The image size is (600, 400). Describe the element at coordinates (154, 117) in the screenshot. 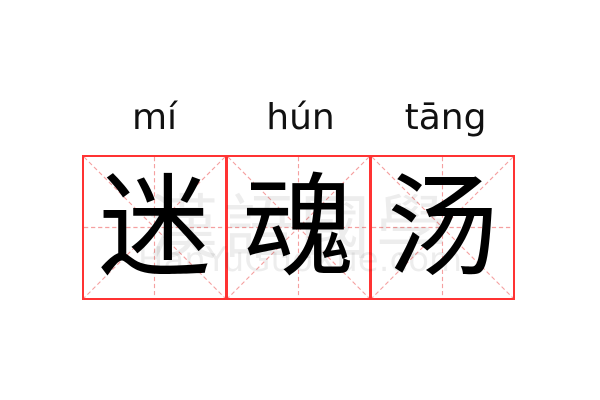

I see `pinyin-1: mí` at that location.